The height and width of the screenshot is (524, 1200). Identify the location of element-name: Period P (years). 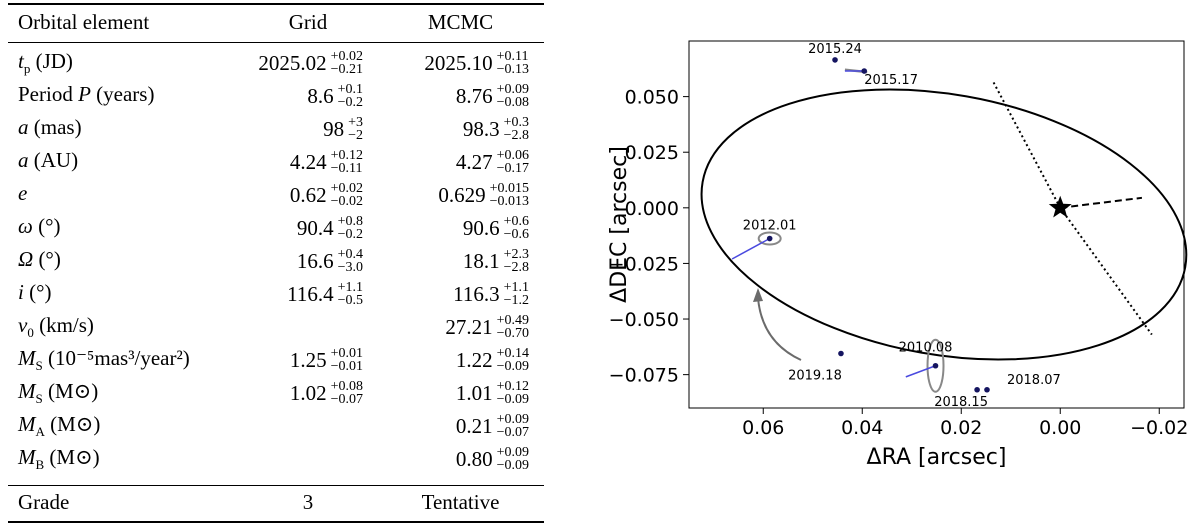
(86, 94).